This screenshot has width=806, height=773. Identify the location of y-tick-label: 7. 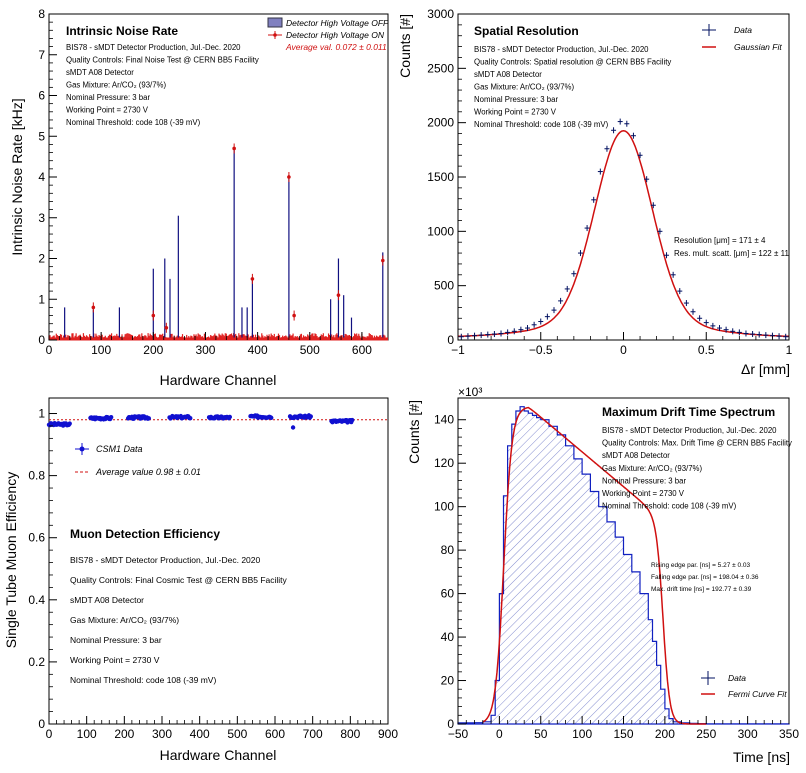
(41, 55).